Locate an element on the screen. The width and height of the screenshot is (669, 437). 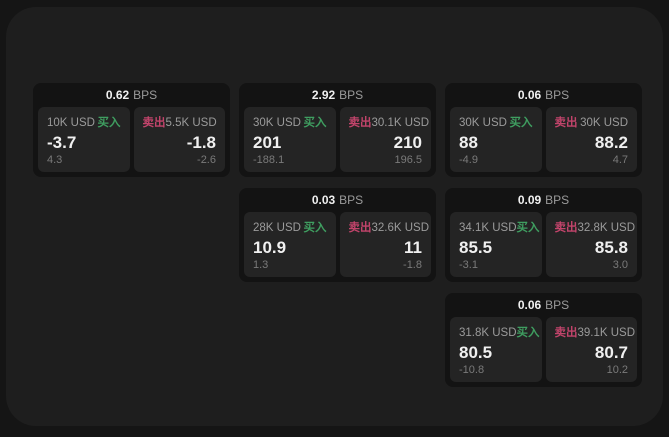
sell-panel: 卖出 30.1K USD 210 196.5 is located at coordinates (385, 139).